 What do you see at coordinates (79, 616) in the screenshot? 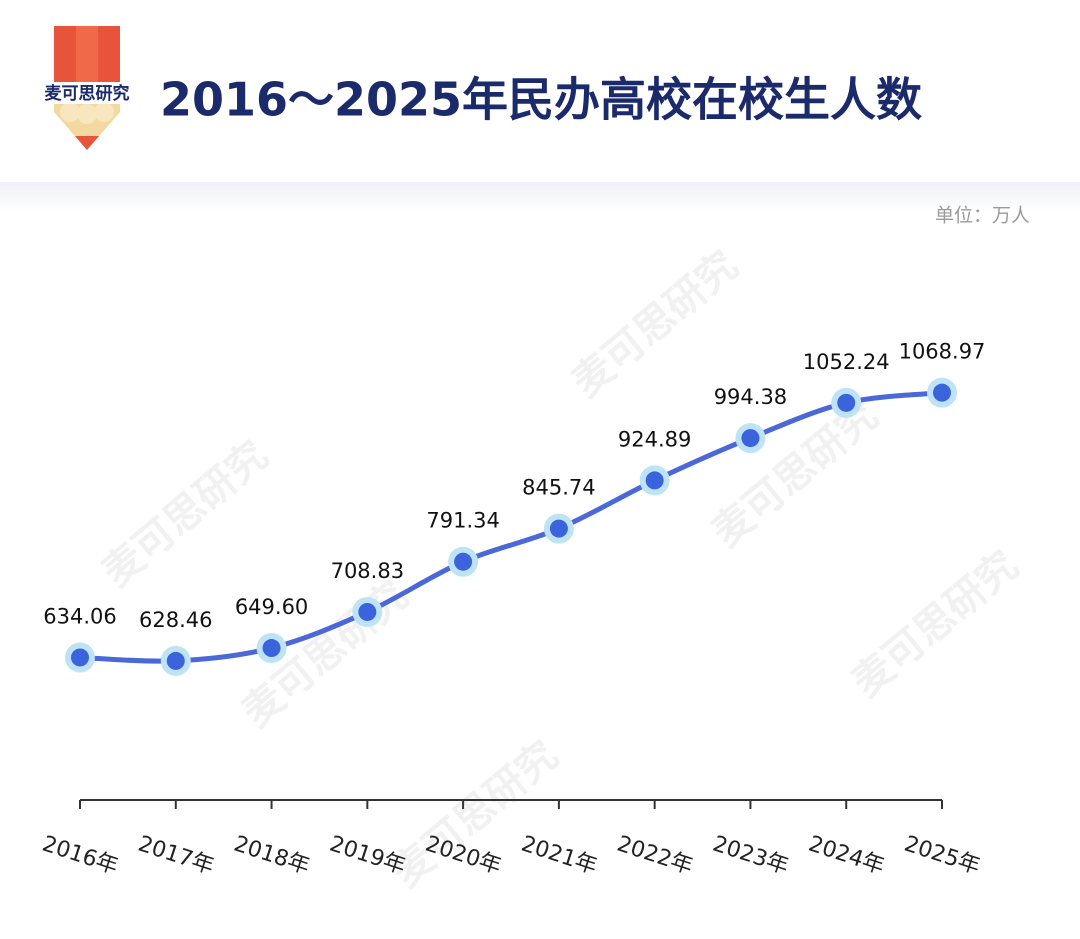
I see `value-label: 634.06` at bounding box center [79, 616].